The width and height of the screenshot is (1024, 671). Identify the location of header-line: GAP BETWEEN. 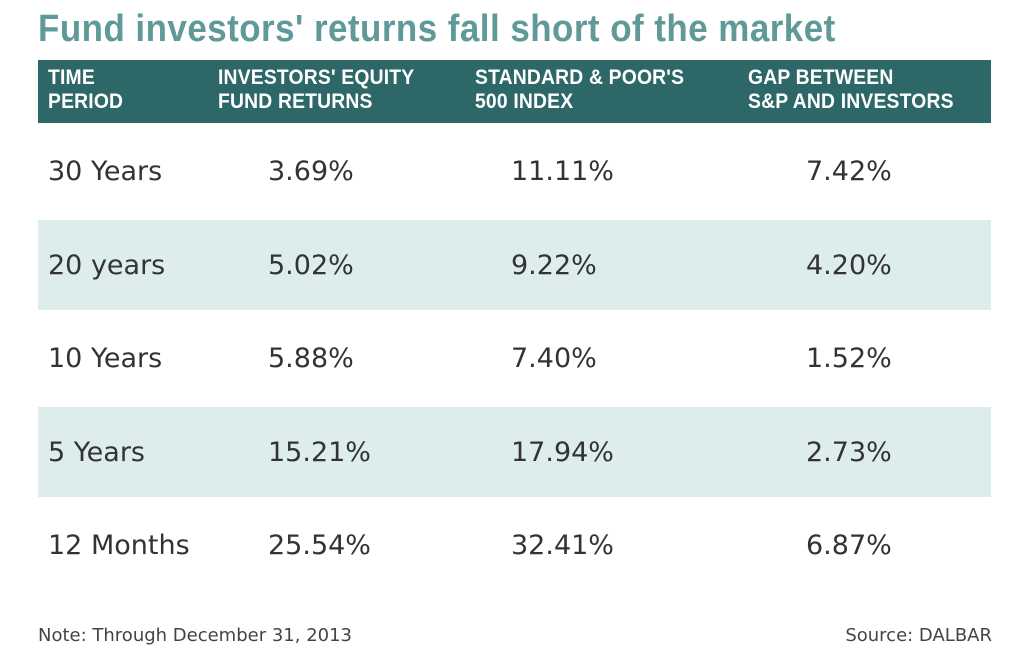
(821, 77).